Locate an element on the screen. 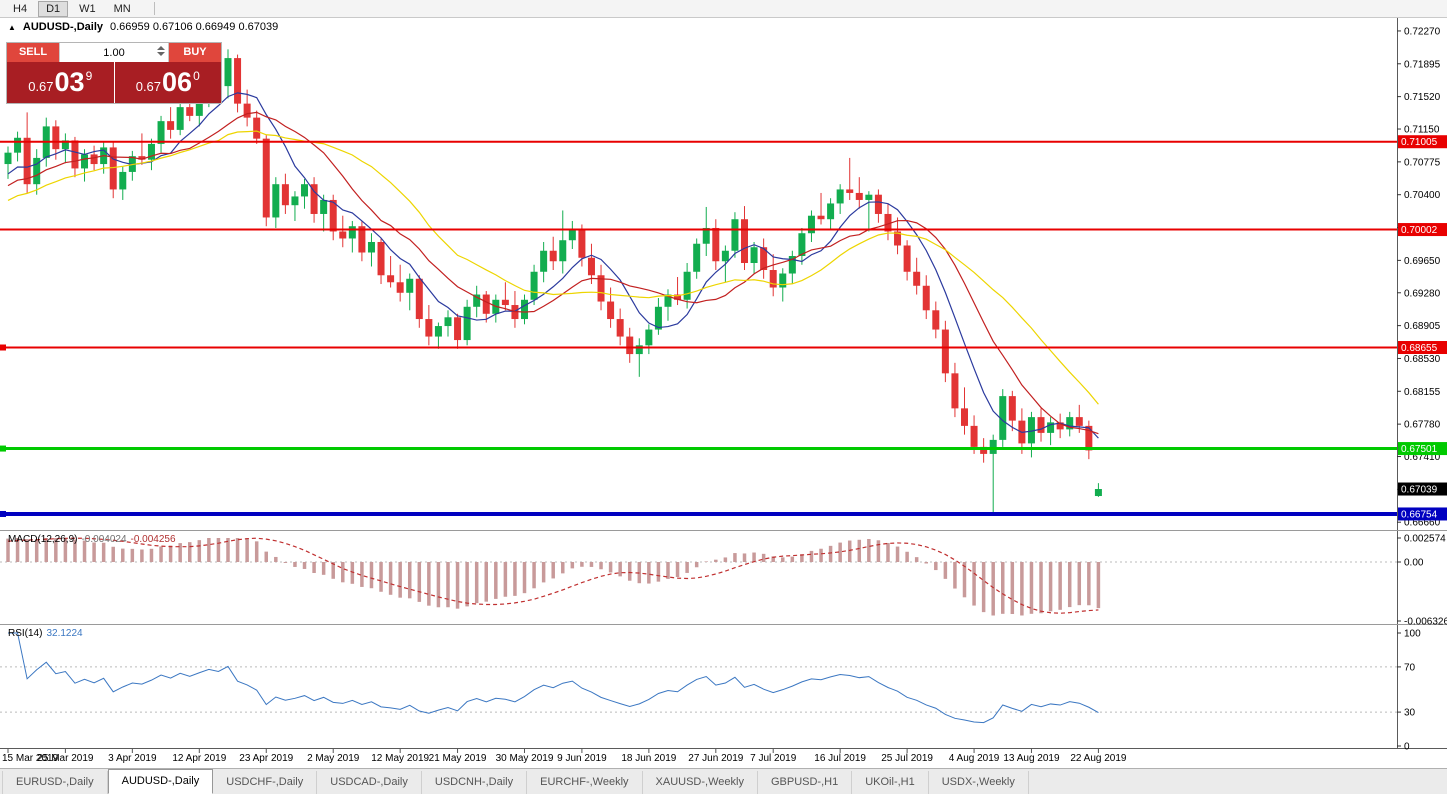 The width and height of the screenshot is (1447, 794). svg-text: 0.67410 is located at coordinates (1422, 457).